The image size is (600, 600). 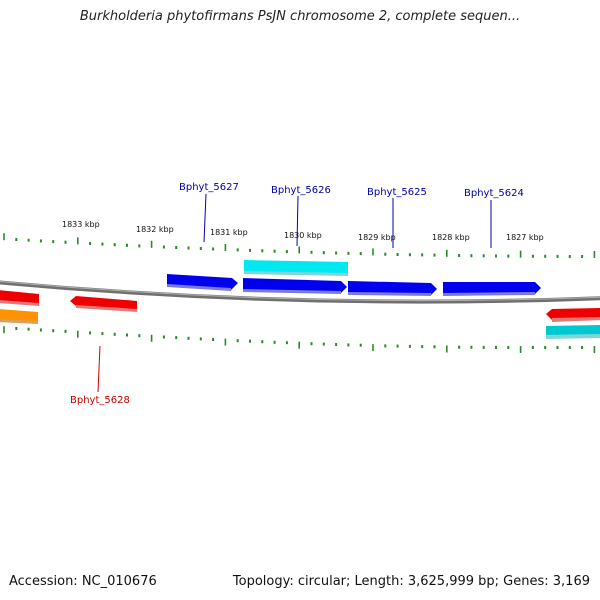 What do you see at coordinates (202, 282) in the screenshot?
I see `gene-bphyt-5627-arrow` at bounding box center [202, 282].